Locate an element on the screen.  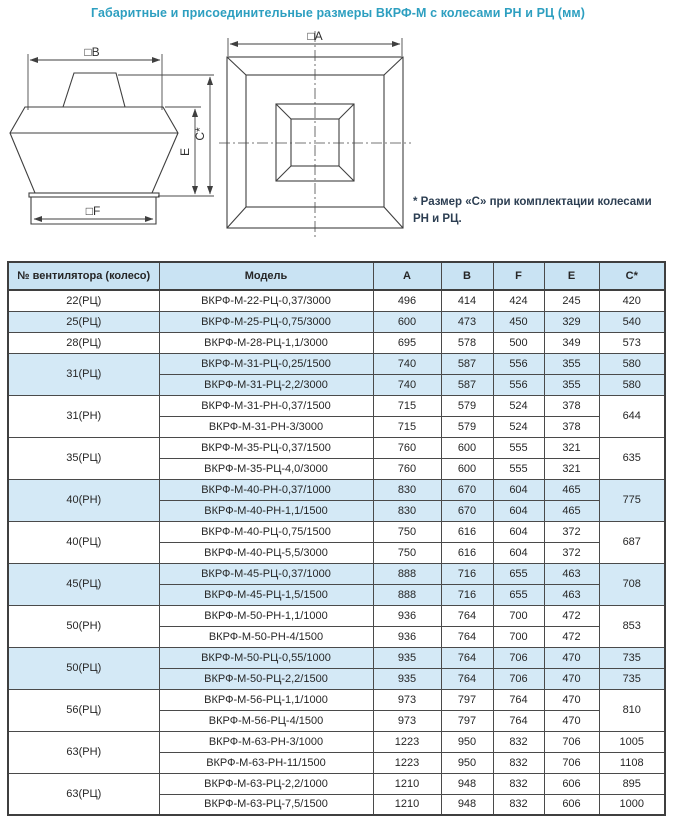
dim-b-cell: 616 is located at coordinates (467, 552).